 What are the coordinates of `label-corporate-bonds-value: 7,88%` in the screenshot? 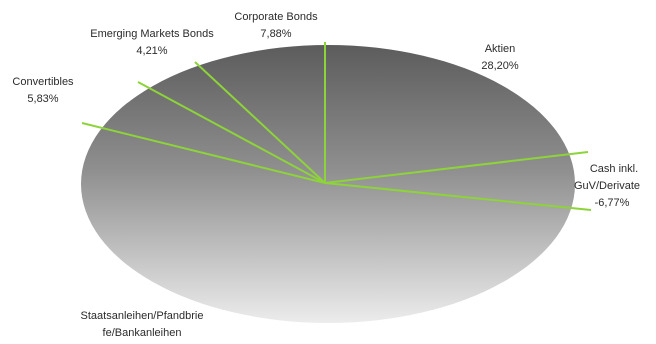 It's located at (275, 34).